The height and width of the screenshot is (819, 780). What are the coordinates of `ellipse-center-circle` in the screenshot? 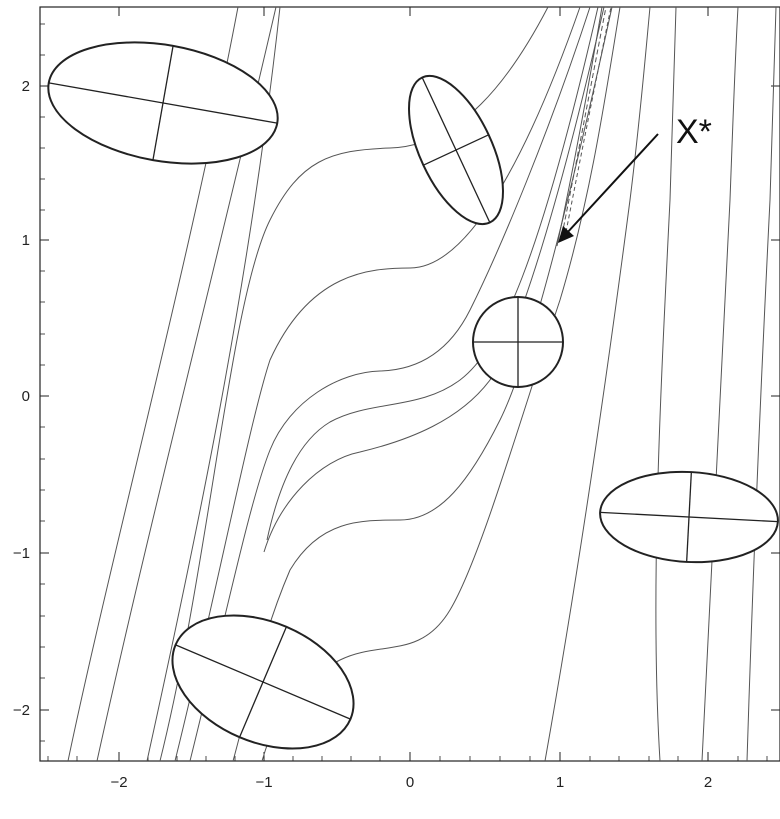 It's located at (518, 342).